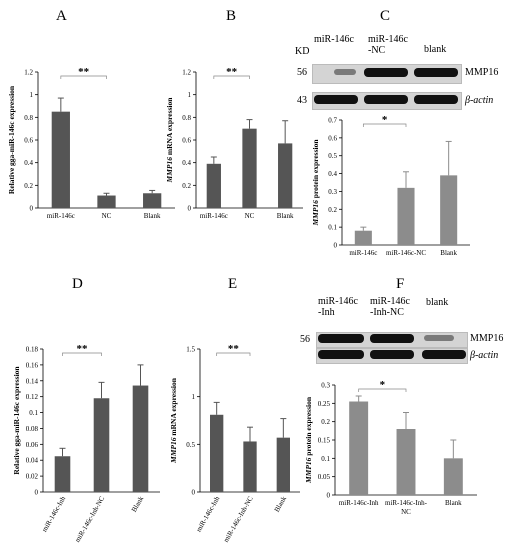 This screenshot has width=511, height=550. Describe the element at coordinates (482, 72) in the screenshot. I see `blot-c-row-label-mmp16: MMP16` at that location.